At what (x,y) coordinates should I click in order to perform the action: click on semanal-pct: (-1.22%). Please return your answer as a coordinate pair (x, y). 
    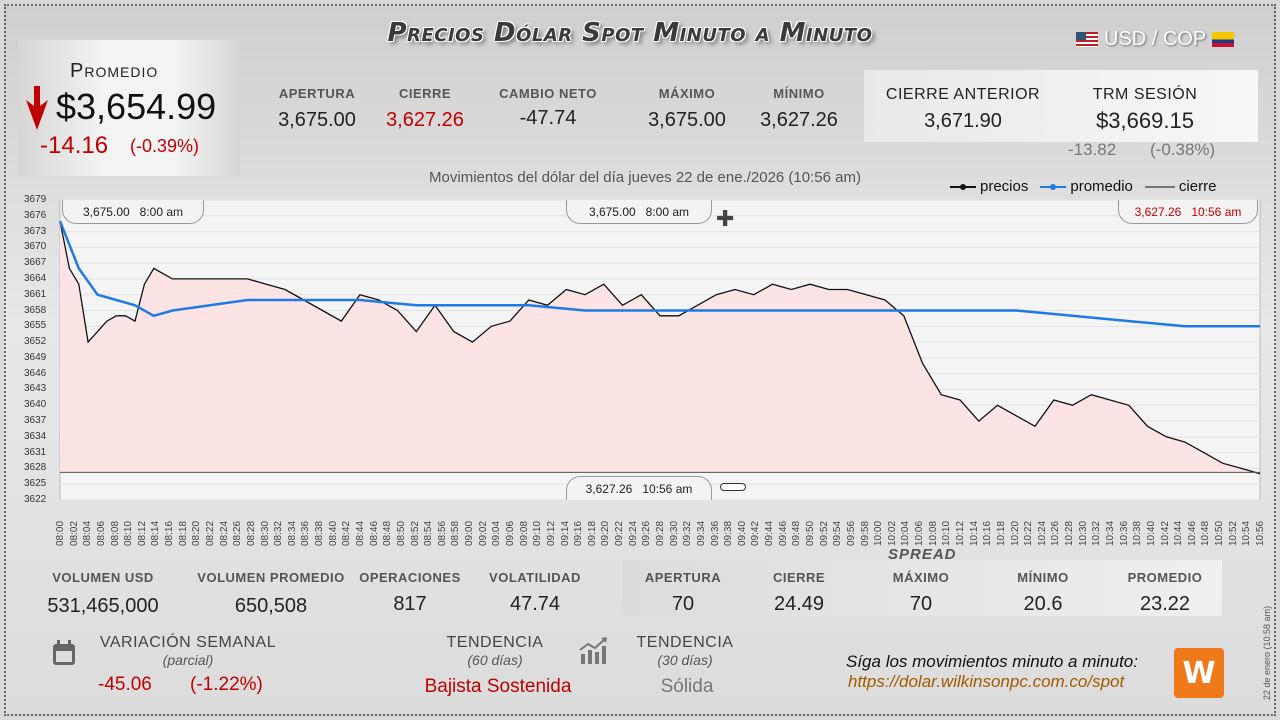
    Looking at the image, I should click on (226, 684).